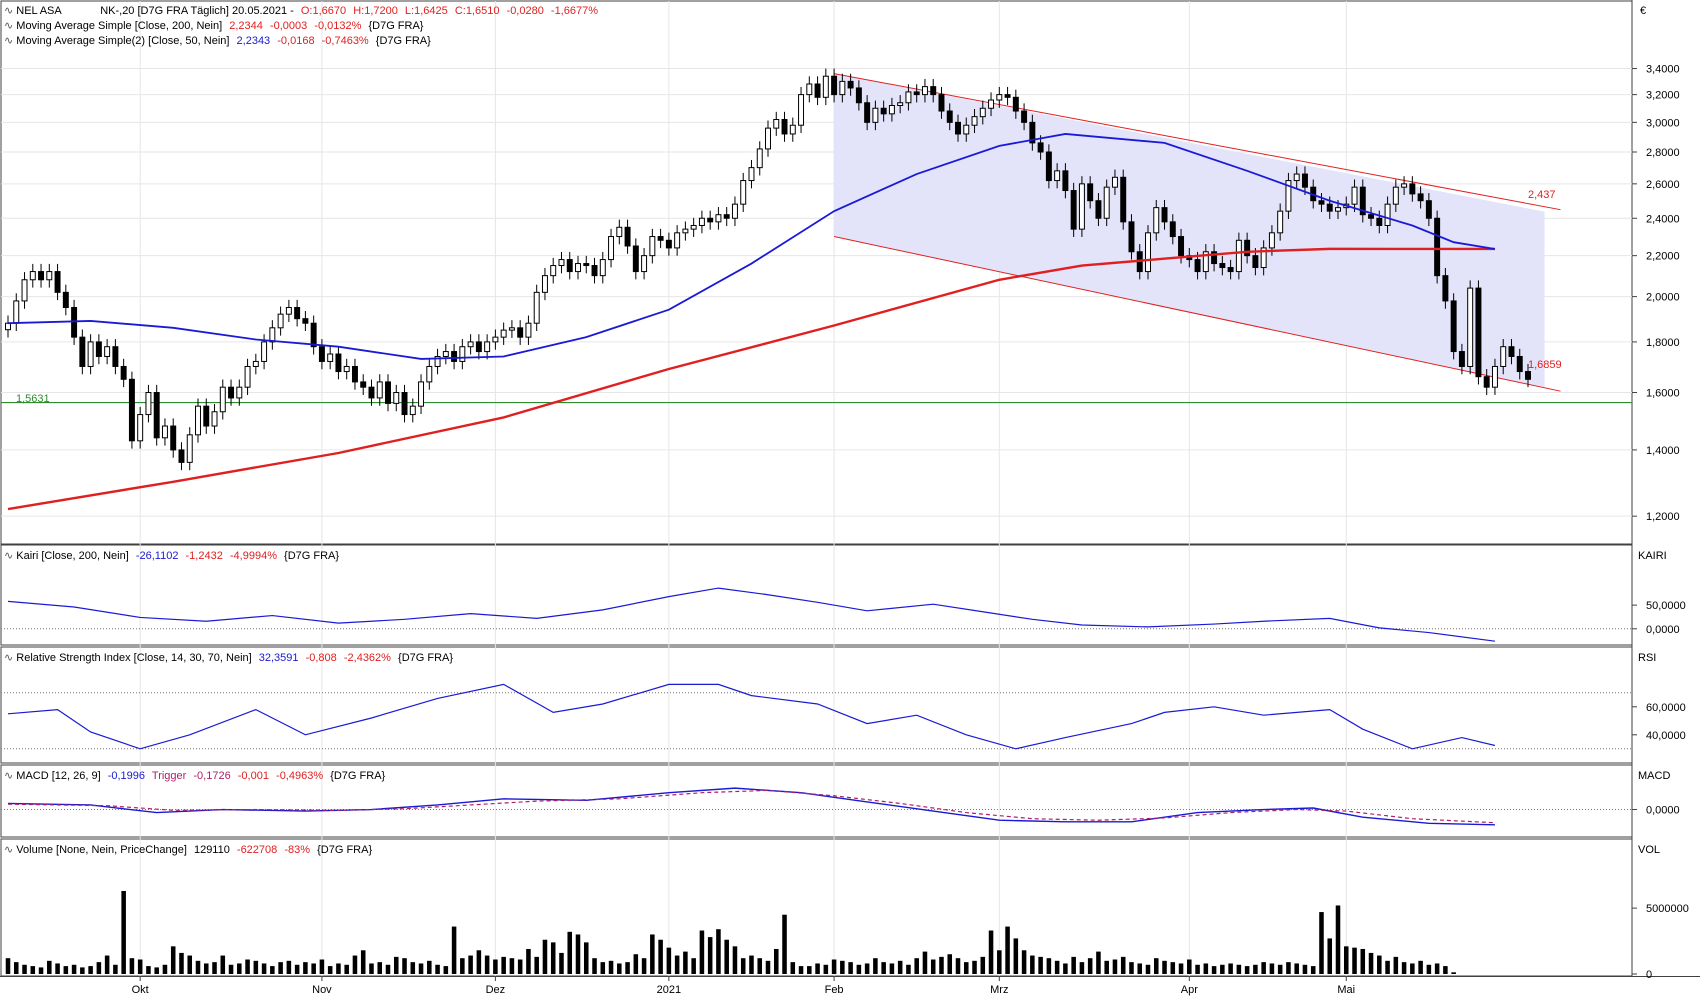 This screenshot has height=1005, width=1700. Describe the element at coordinates (1649, 975) in the screenshot. I see `volume-tick-label: 0` at that location.